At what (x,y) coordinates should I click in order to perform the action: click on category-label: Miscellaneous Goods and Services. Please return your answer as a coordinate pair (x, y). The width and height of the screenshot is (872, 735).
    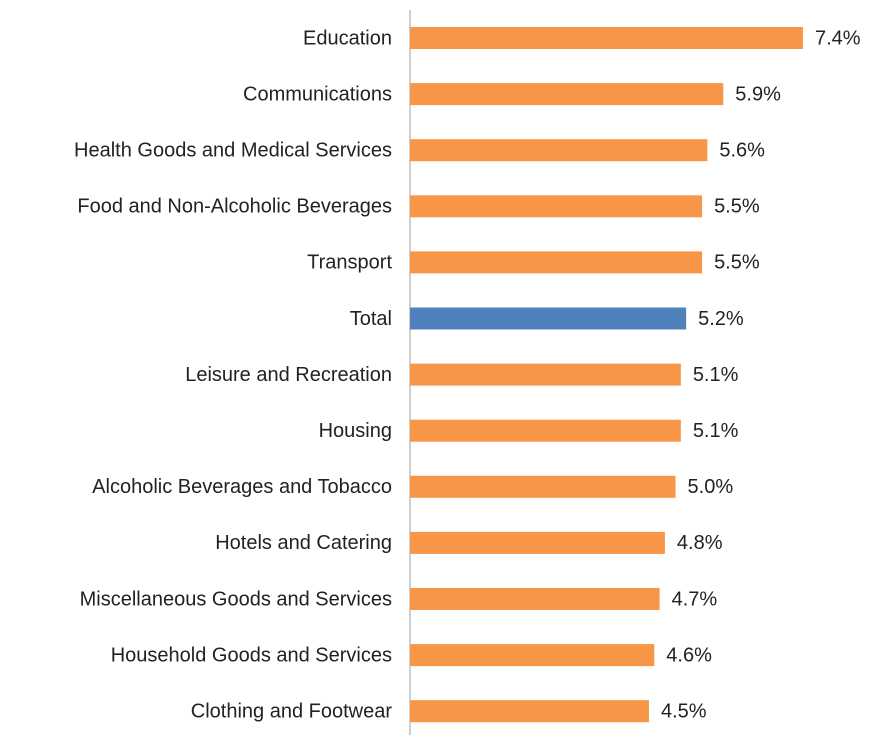
    Looking at the image, I should click on (236, 599).